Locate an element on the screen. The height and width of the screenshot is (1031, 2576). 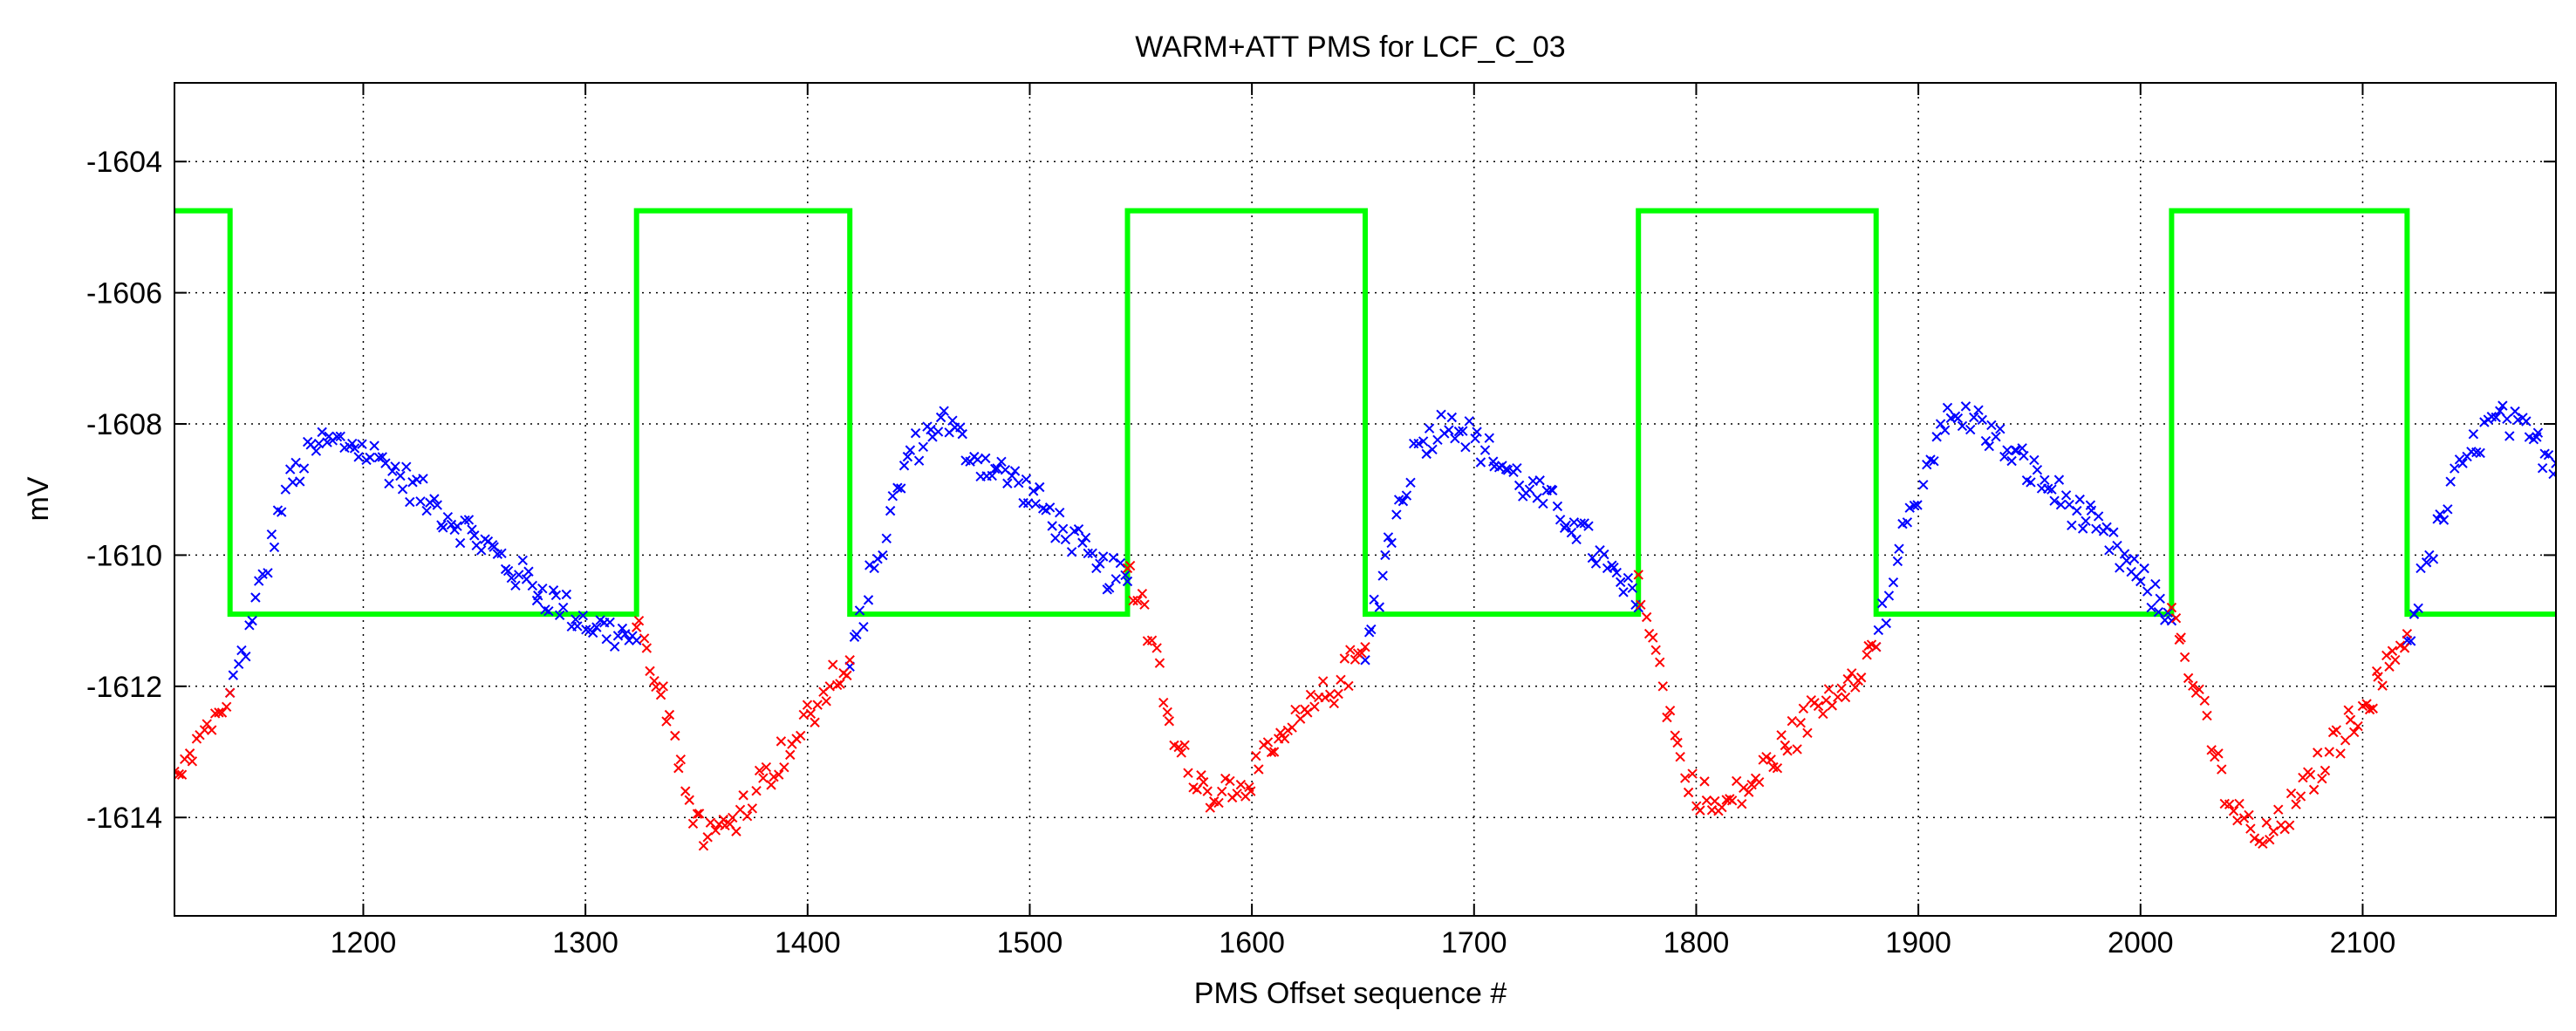
y-tick-label: -1610 is located at coordinates (124, 555).